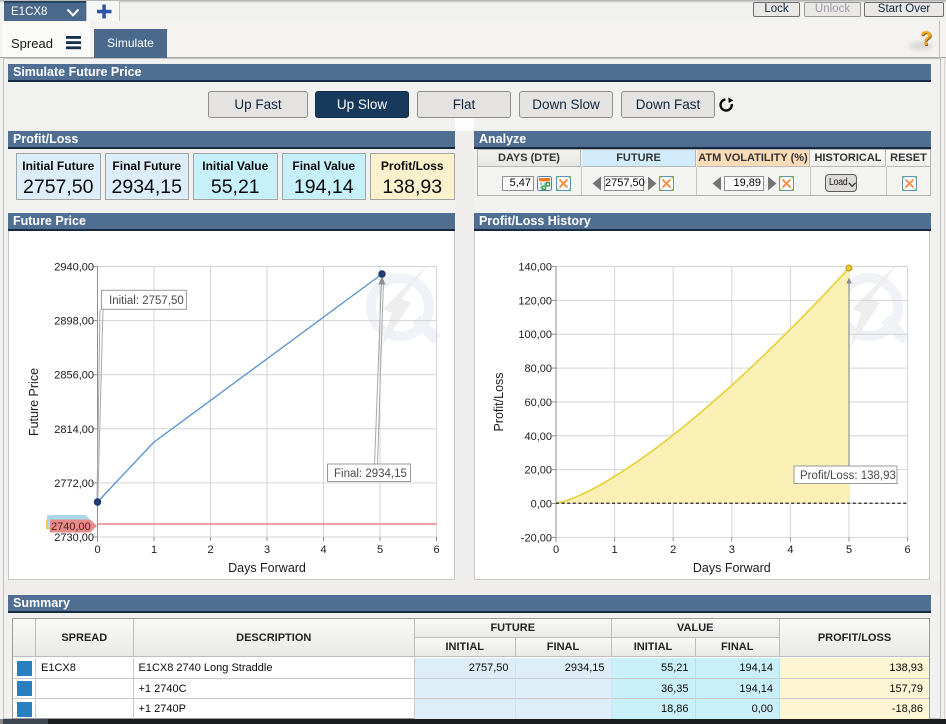 Image resolution: width=946 pixels, height=724 pixels. I want to click on svg-text: 0,00, so click(541, 505).